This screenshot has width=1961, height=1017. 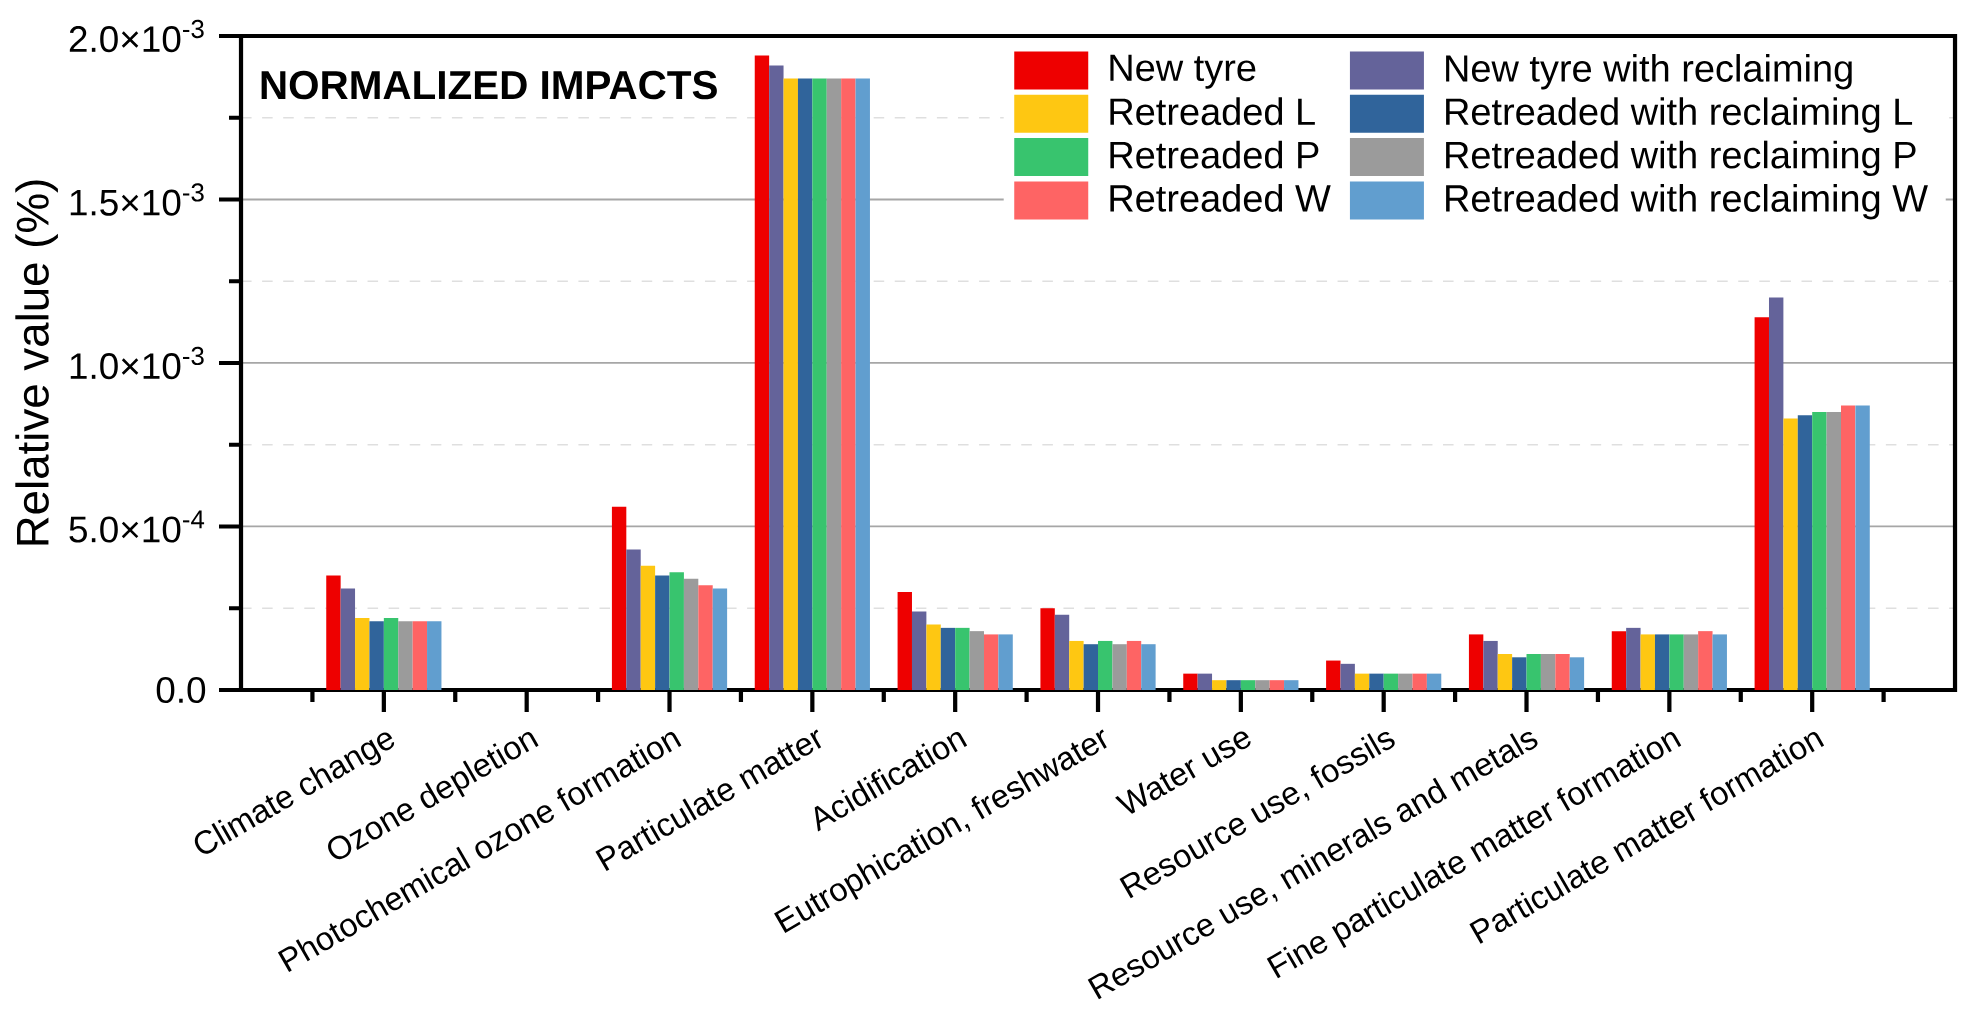 I want to click on y-tick-label: 1.5×10$^{-3}$, so click(x=137, y=199).